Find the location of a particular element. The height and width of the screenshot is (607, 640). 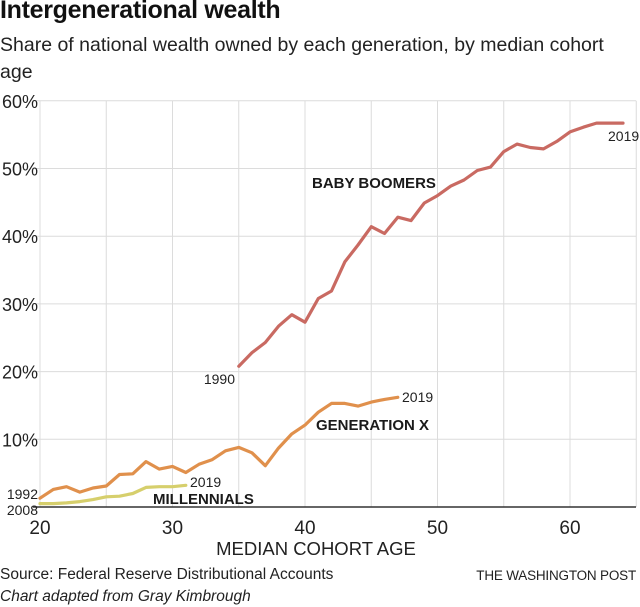

y-tick-label: 60% is located at coordinates (20, 102).